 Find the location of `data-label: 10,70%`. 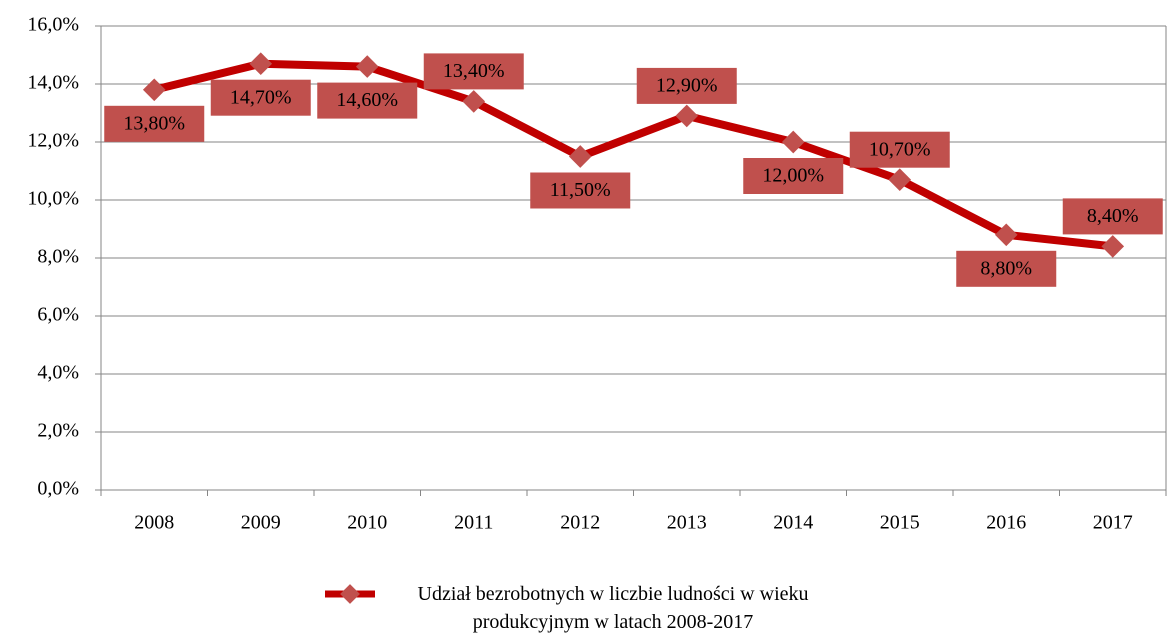

data-label: 10,70% is located at coordinates (900, 149).